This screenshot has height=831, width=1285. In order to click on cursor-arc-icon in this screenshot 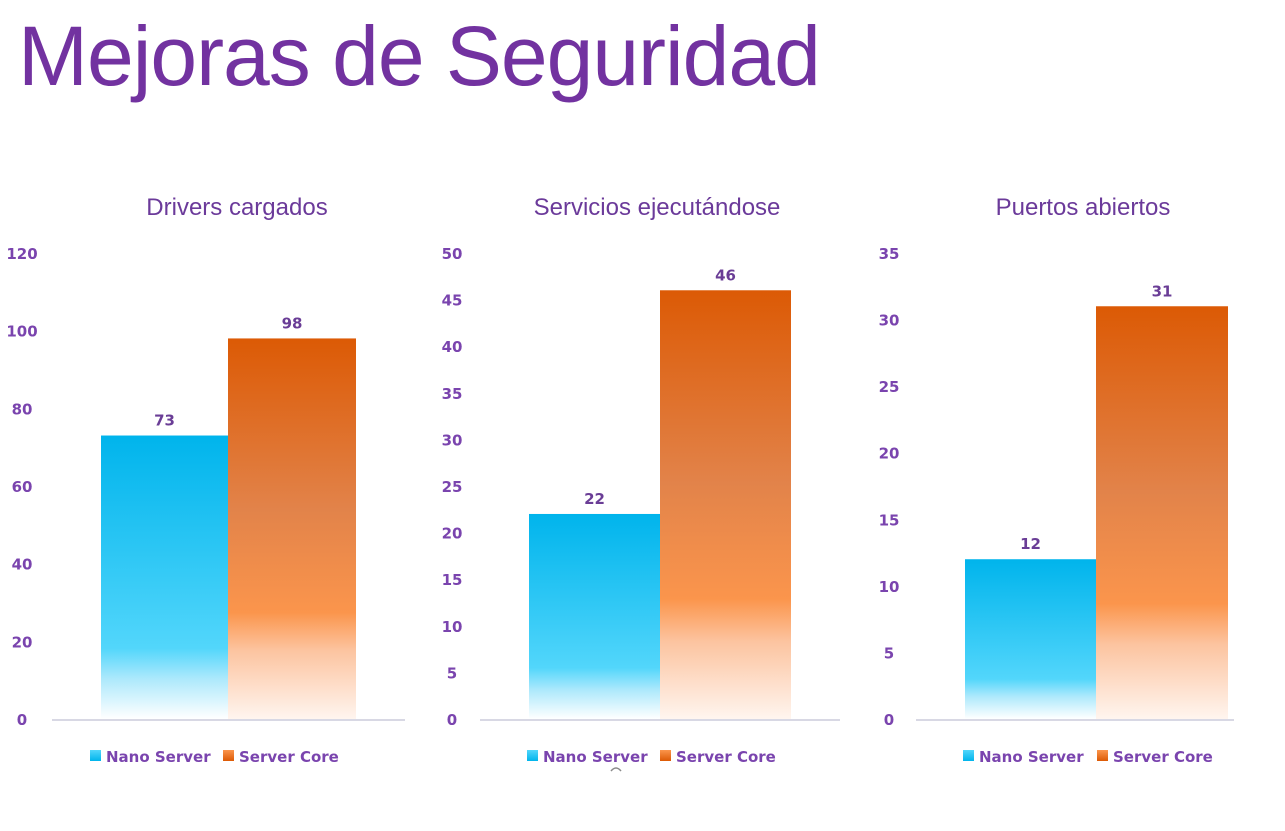, I will do `click(616, 769)`.